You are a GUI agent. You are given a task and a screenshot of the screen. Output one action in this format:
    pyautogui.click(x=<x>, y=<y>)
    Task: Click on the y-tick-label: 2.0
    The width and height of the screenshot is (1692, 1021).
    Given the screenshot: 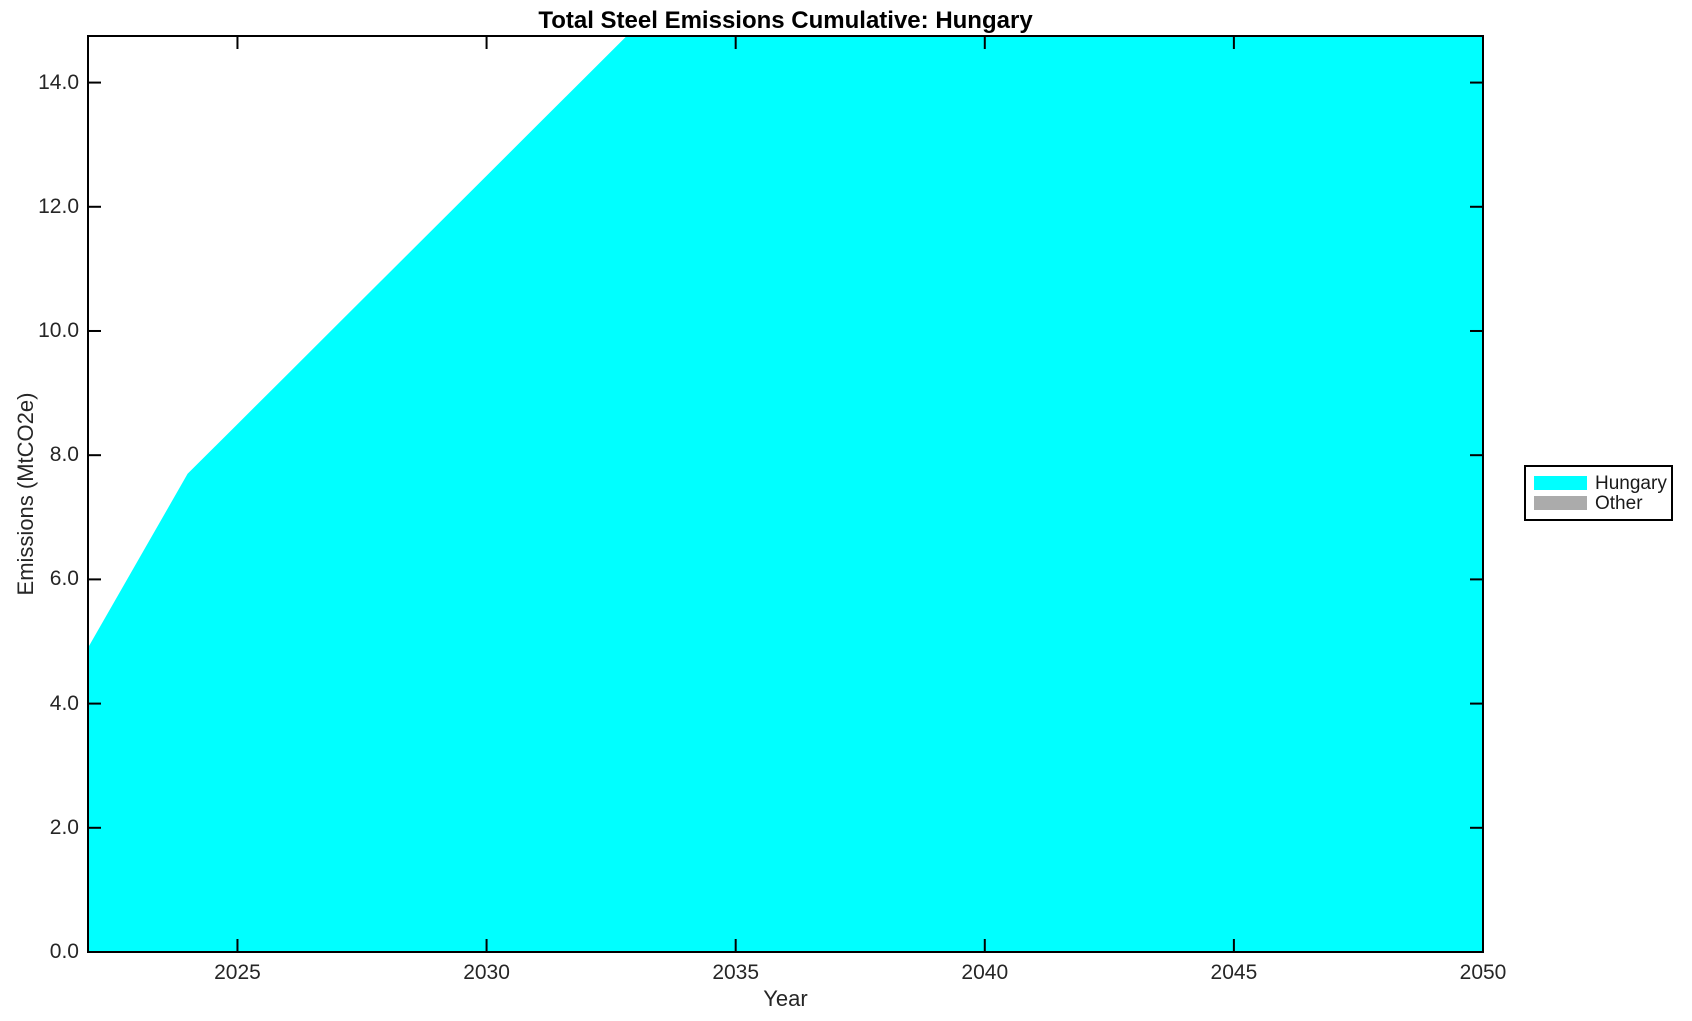 What is the action you would take?
    pyautogui.click(x=64, y=827)
    